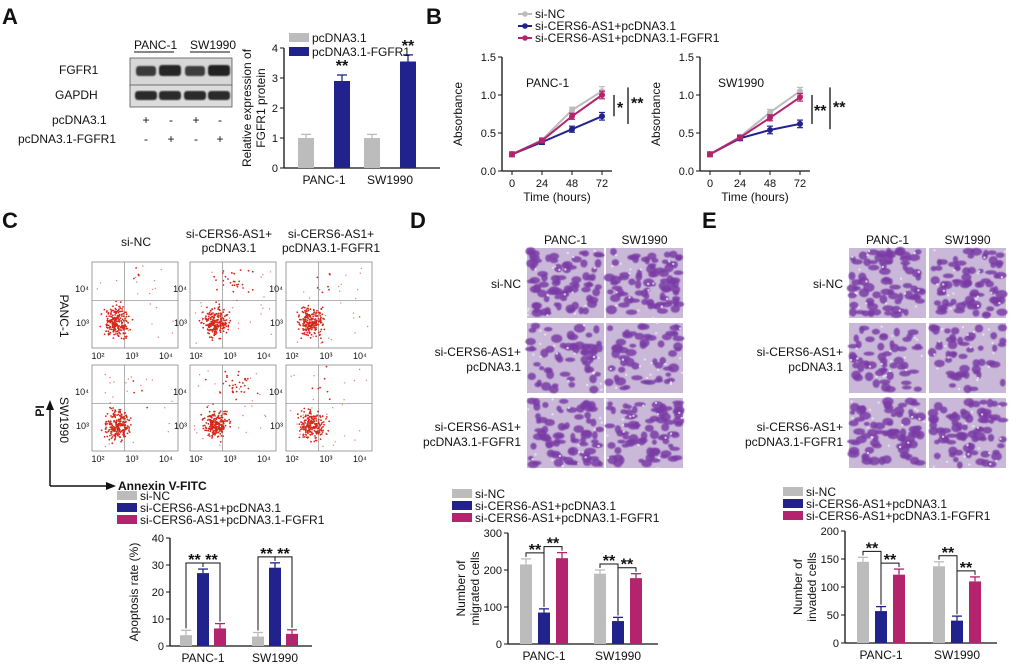  I want to click on micrograph-col-header: PANC-1, so click(565, 240).